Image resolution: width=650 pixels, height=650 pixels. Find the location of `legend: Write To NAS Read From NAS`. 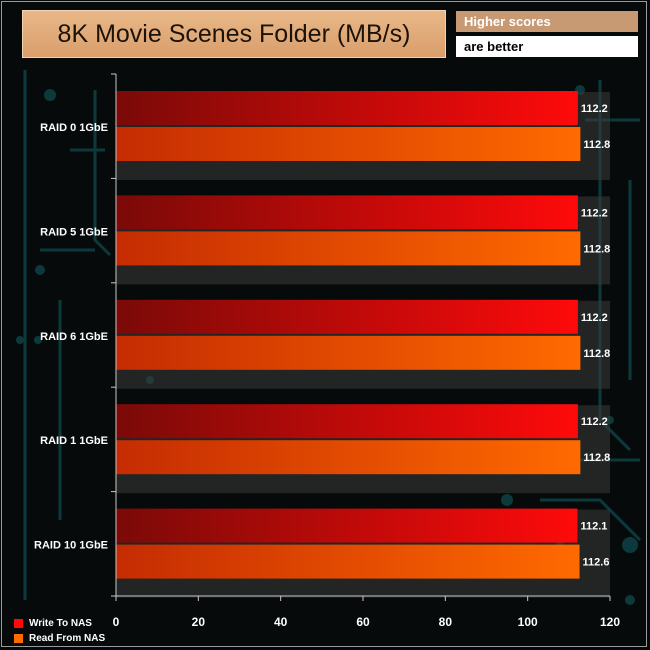

legend: Write To NAS Read From NAS is located at coordinates (59, 631).